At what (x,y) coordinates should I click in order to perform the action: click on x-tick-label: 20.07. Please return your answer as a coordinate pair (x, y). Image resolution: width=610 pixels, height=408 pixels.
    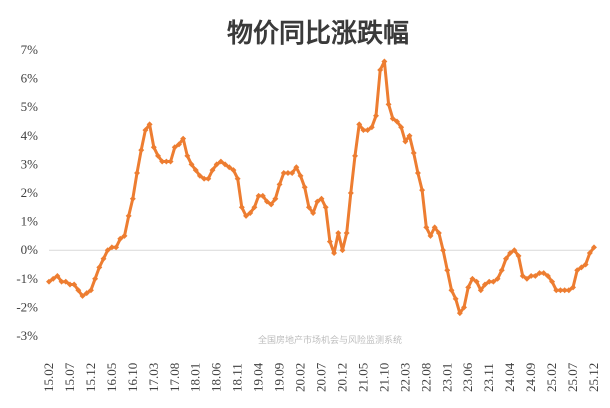
    Looking at the image, I should click on (321, 377).